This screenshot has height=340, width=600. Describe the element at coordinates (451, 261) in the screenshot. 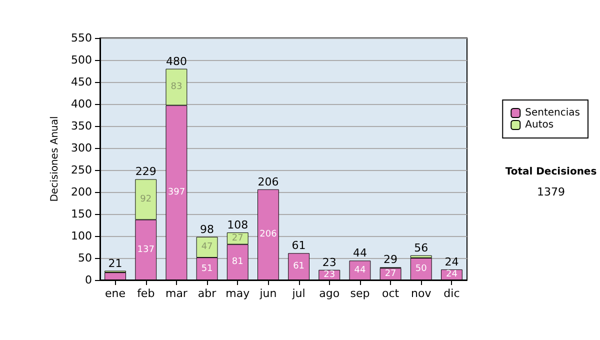

I see `total-label: 24` at that location.